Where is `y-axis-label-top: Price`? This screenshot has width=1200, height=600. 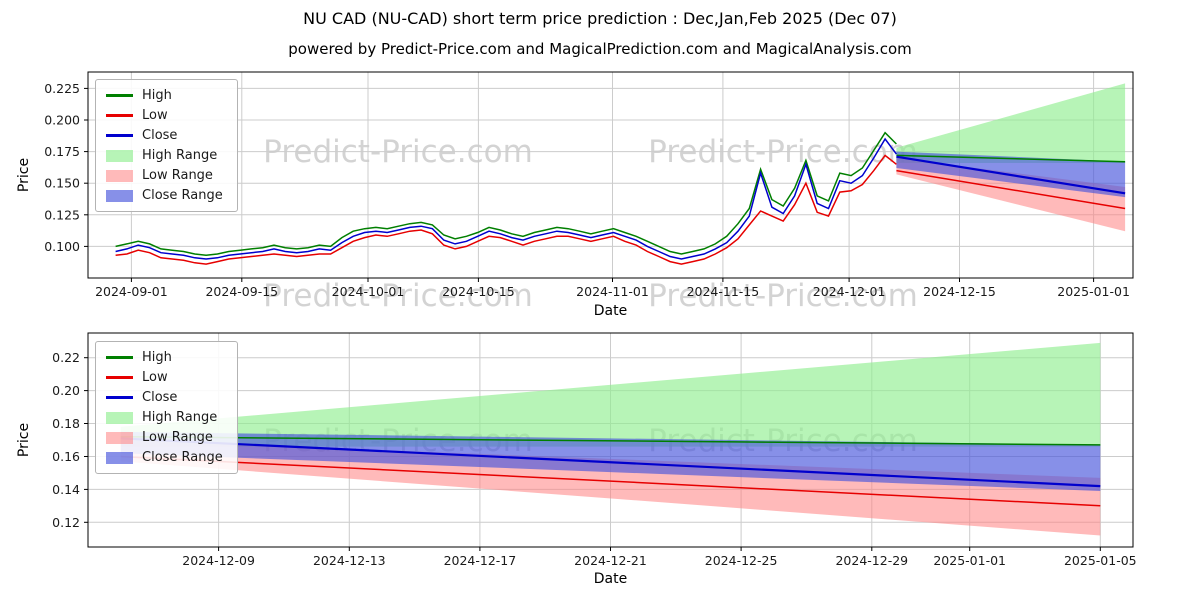 y-axis-label-top: Price is located at coordinates (24, 175).